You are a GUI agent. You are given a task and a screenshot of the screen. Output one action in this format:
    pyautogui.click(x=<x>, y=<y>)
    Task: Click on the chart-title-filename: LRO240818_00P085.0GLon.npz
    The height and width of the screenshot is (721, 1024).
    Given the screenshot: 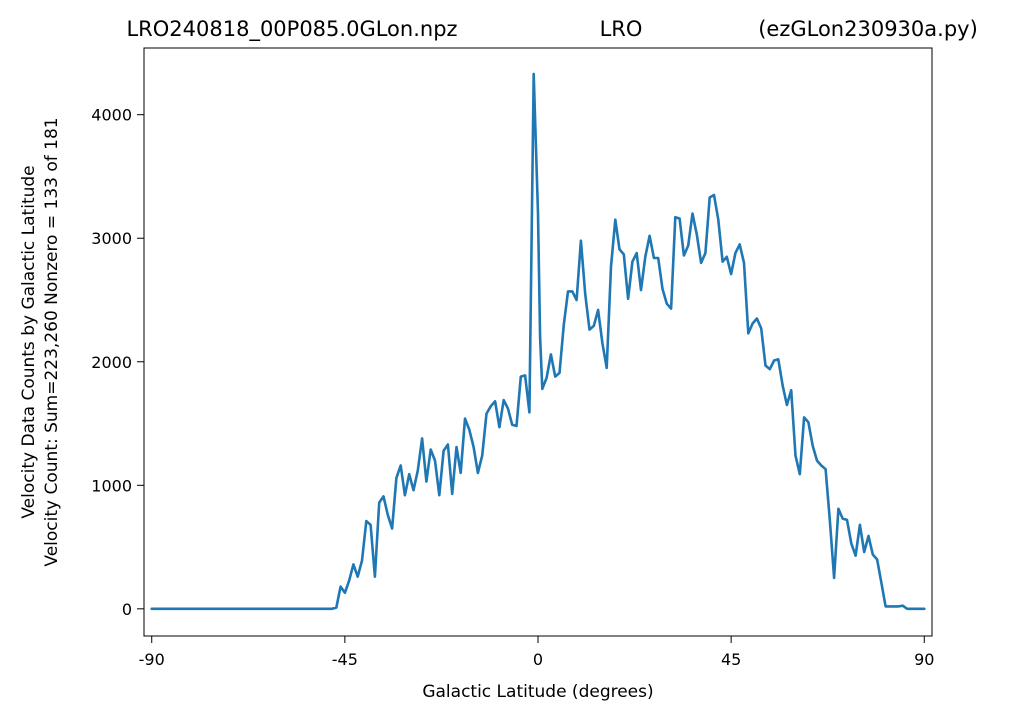 What is the action you would take?
    pyautogui.click(x=291, y=29)
    